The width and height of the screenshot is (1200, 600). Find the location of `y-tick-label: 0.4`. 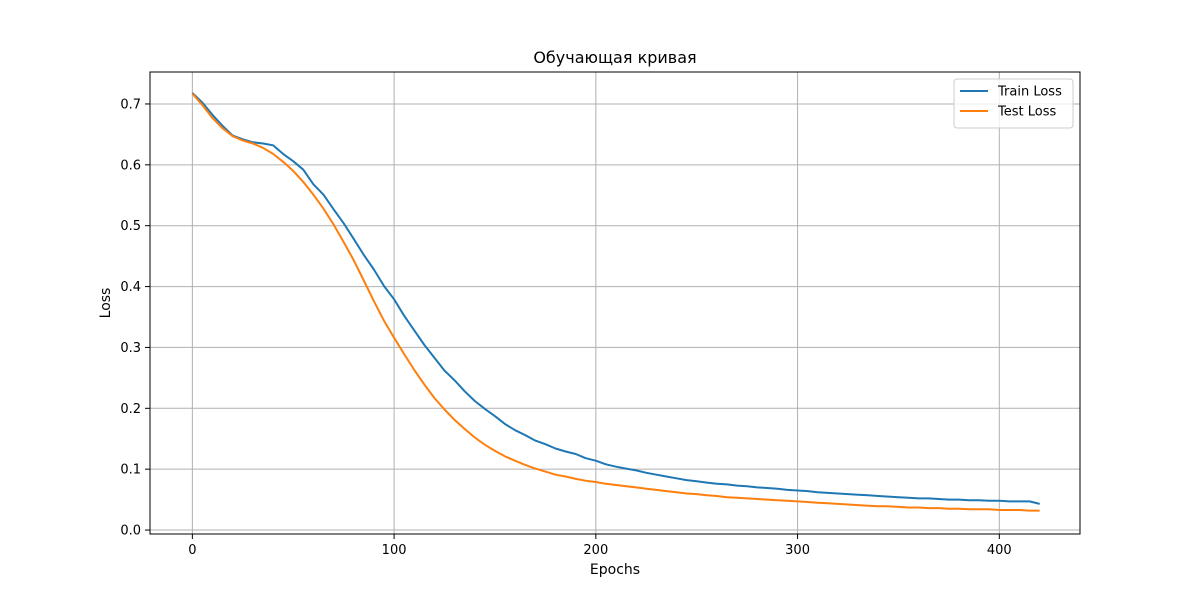

y-tick-label: 0.4 is located at coordinates (130, 287).